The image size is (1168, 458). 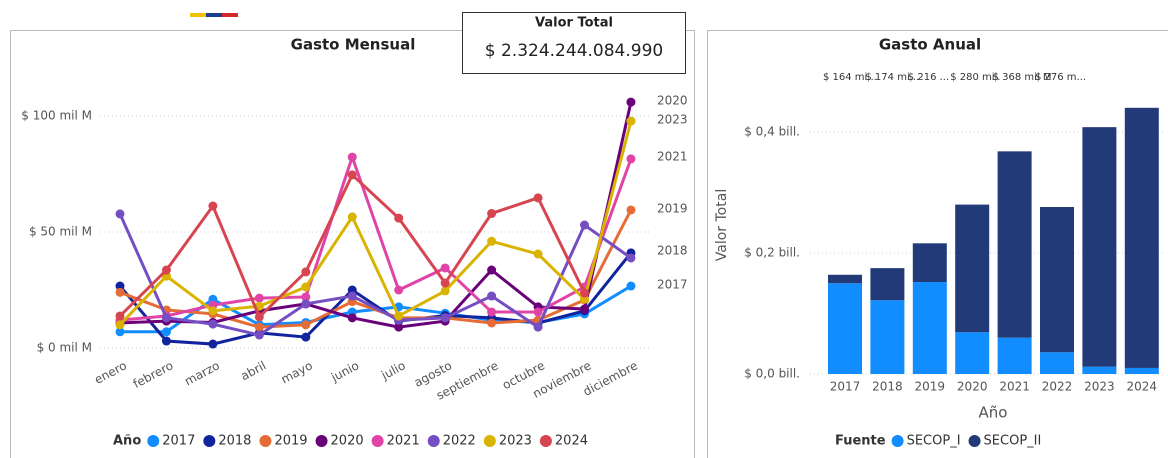 I want to click on data-label: $ 368 mil M, so click(x=1022, y=77).